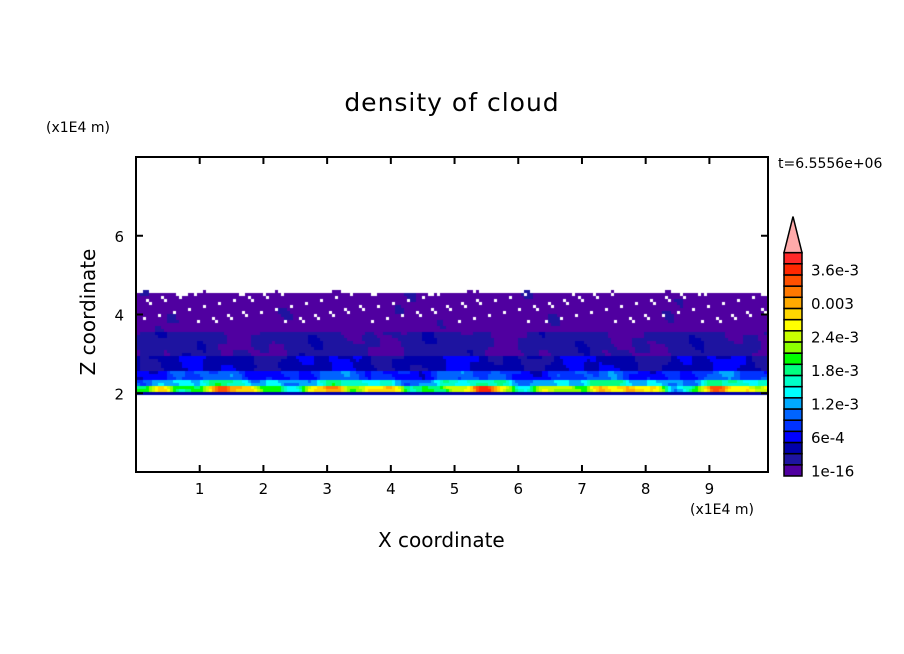 The width and height of the screenshot is (904, 654). What do you see at coordinates (582, 489) in the screenshot?
I see `x-tick-label: 7` at bounding box center [582, 489].